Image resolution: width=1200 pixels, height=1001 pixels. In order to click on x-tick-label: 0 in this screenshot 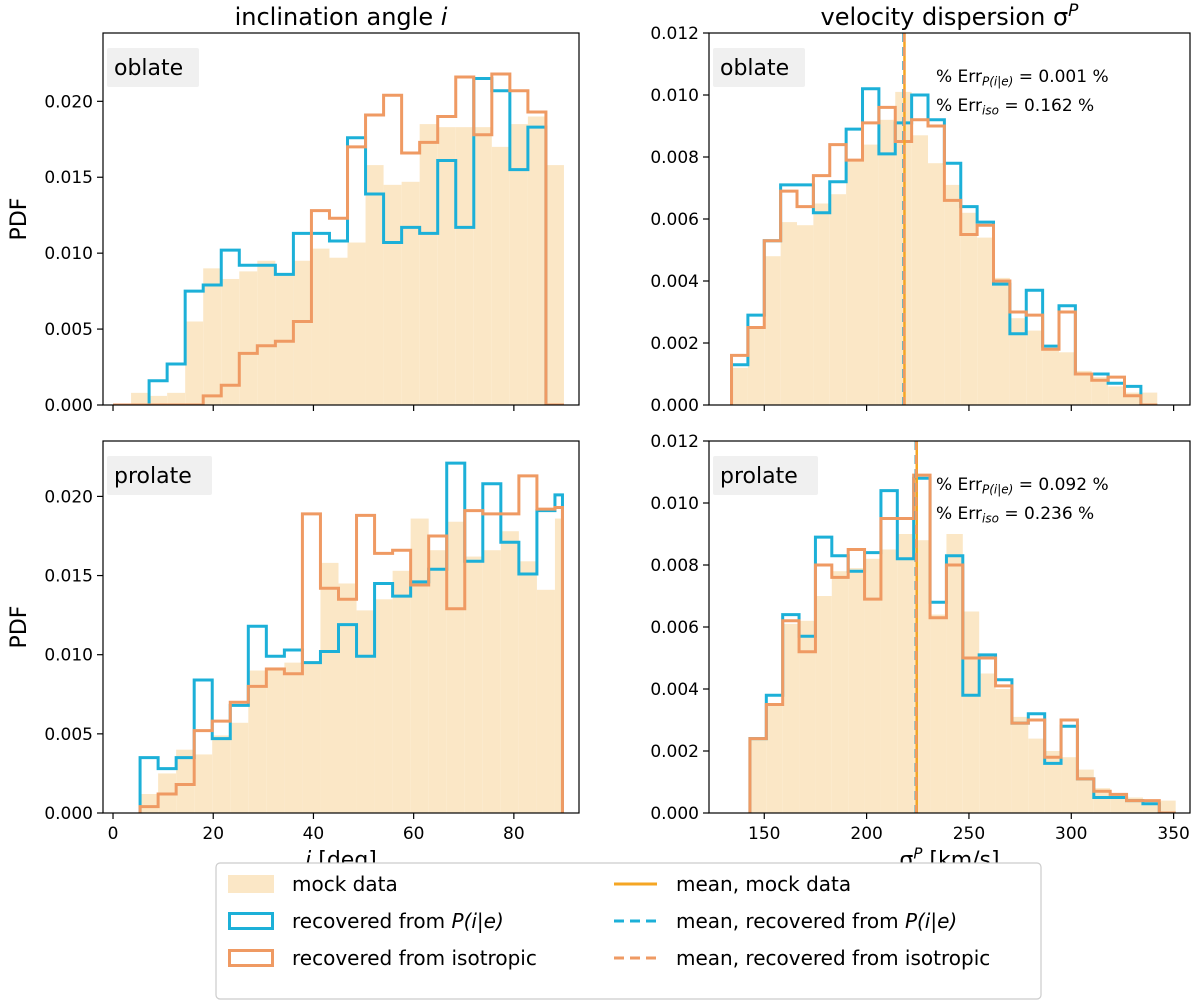, I will do `click(113, 834)`.